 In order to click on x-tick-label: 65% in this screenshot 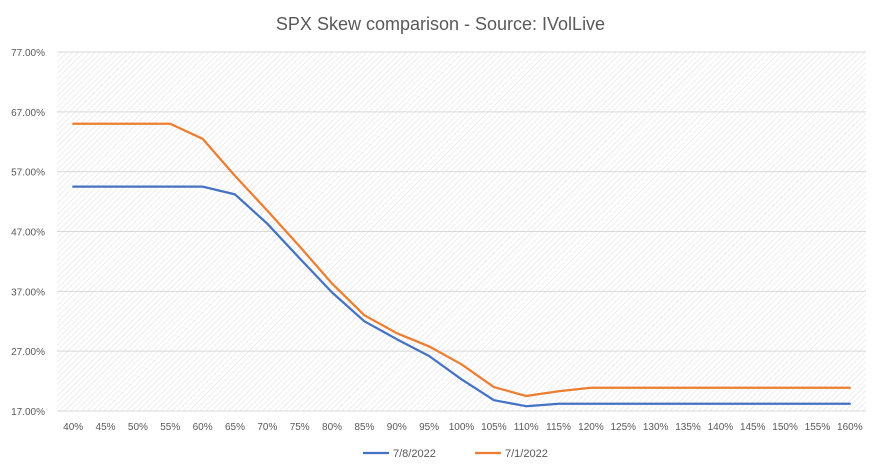, I will do `click(235, 427)`.